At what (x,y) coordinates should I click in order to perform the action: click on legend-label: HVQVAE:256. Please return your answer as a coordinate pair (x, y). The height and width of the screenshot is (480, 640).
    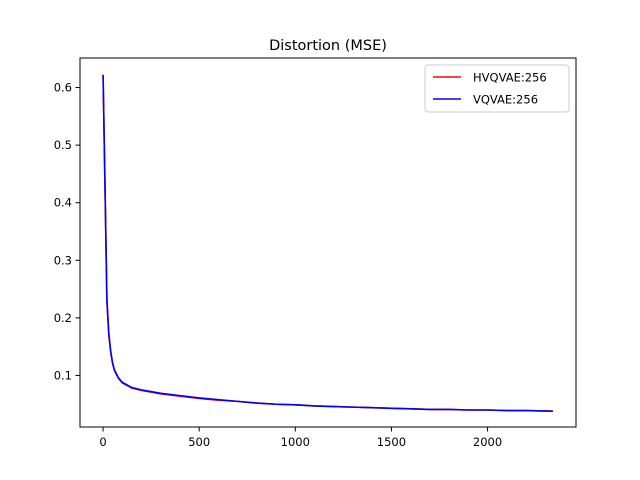
    Looking at the image, I should click on (510, 78).